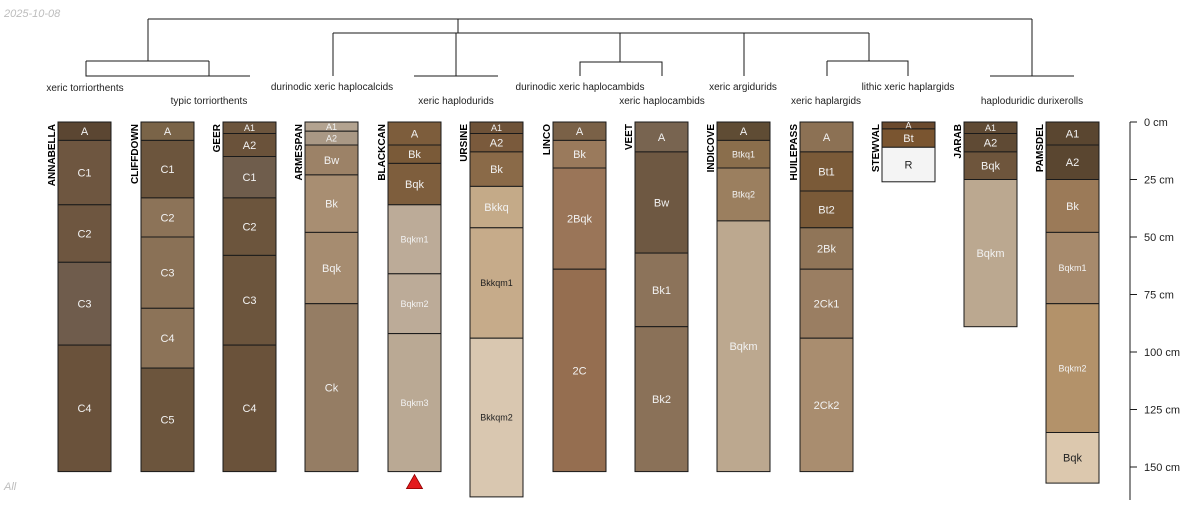 Image resolution: width=1200 pixels, height=505 pixels. I want to click on horizon-label: Bkkqm1, so click(496, 283).